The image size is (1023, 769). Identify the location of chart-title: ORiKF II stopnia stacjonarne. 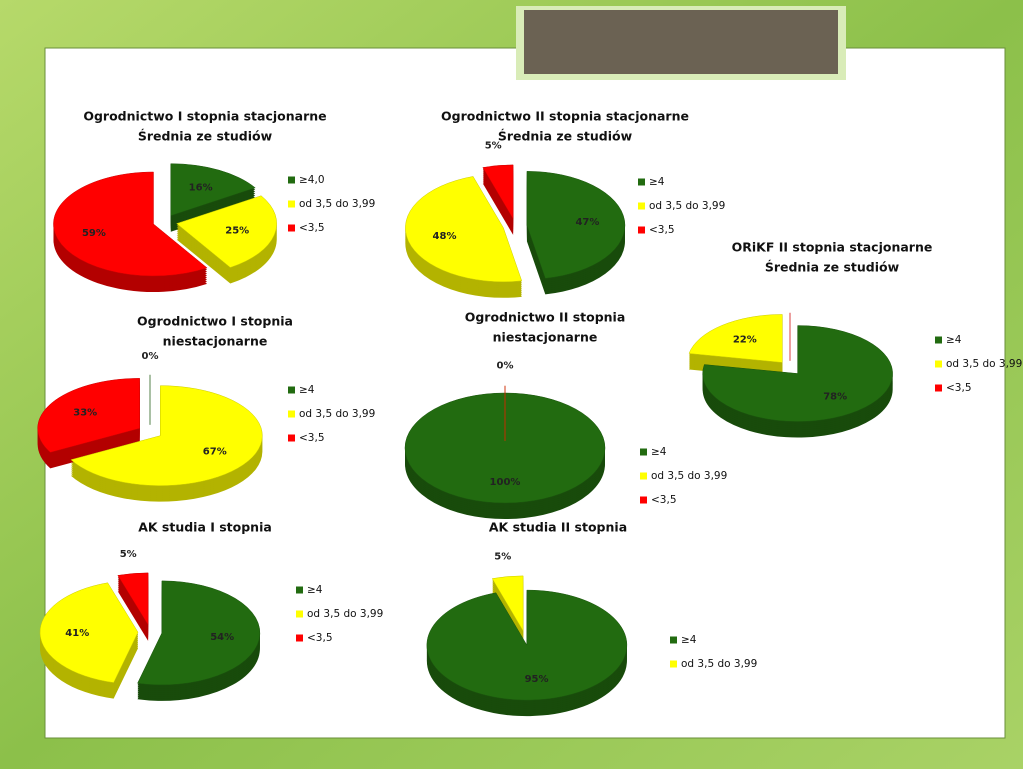
(832, 247).